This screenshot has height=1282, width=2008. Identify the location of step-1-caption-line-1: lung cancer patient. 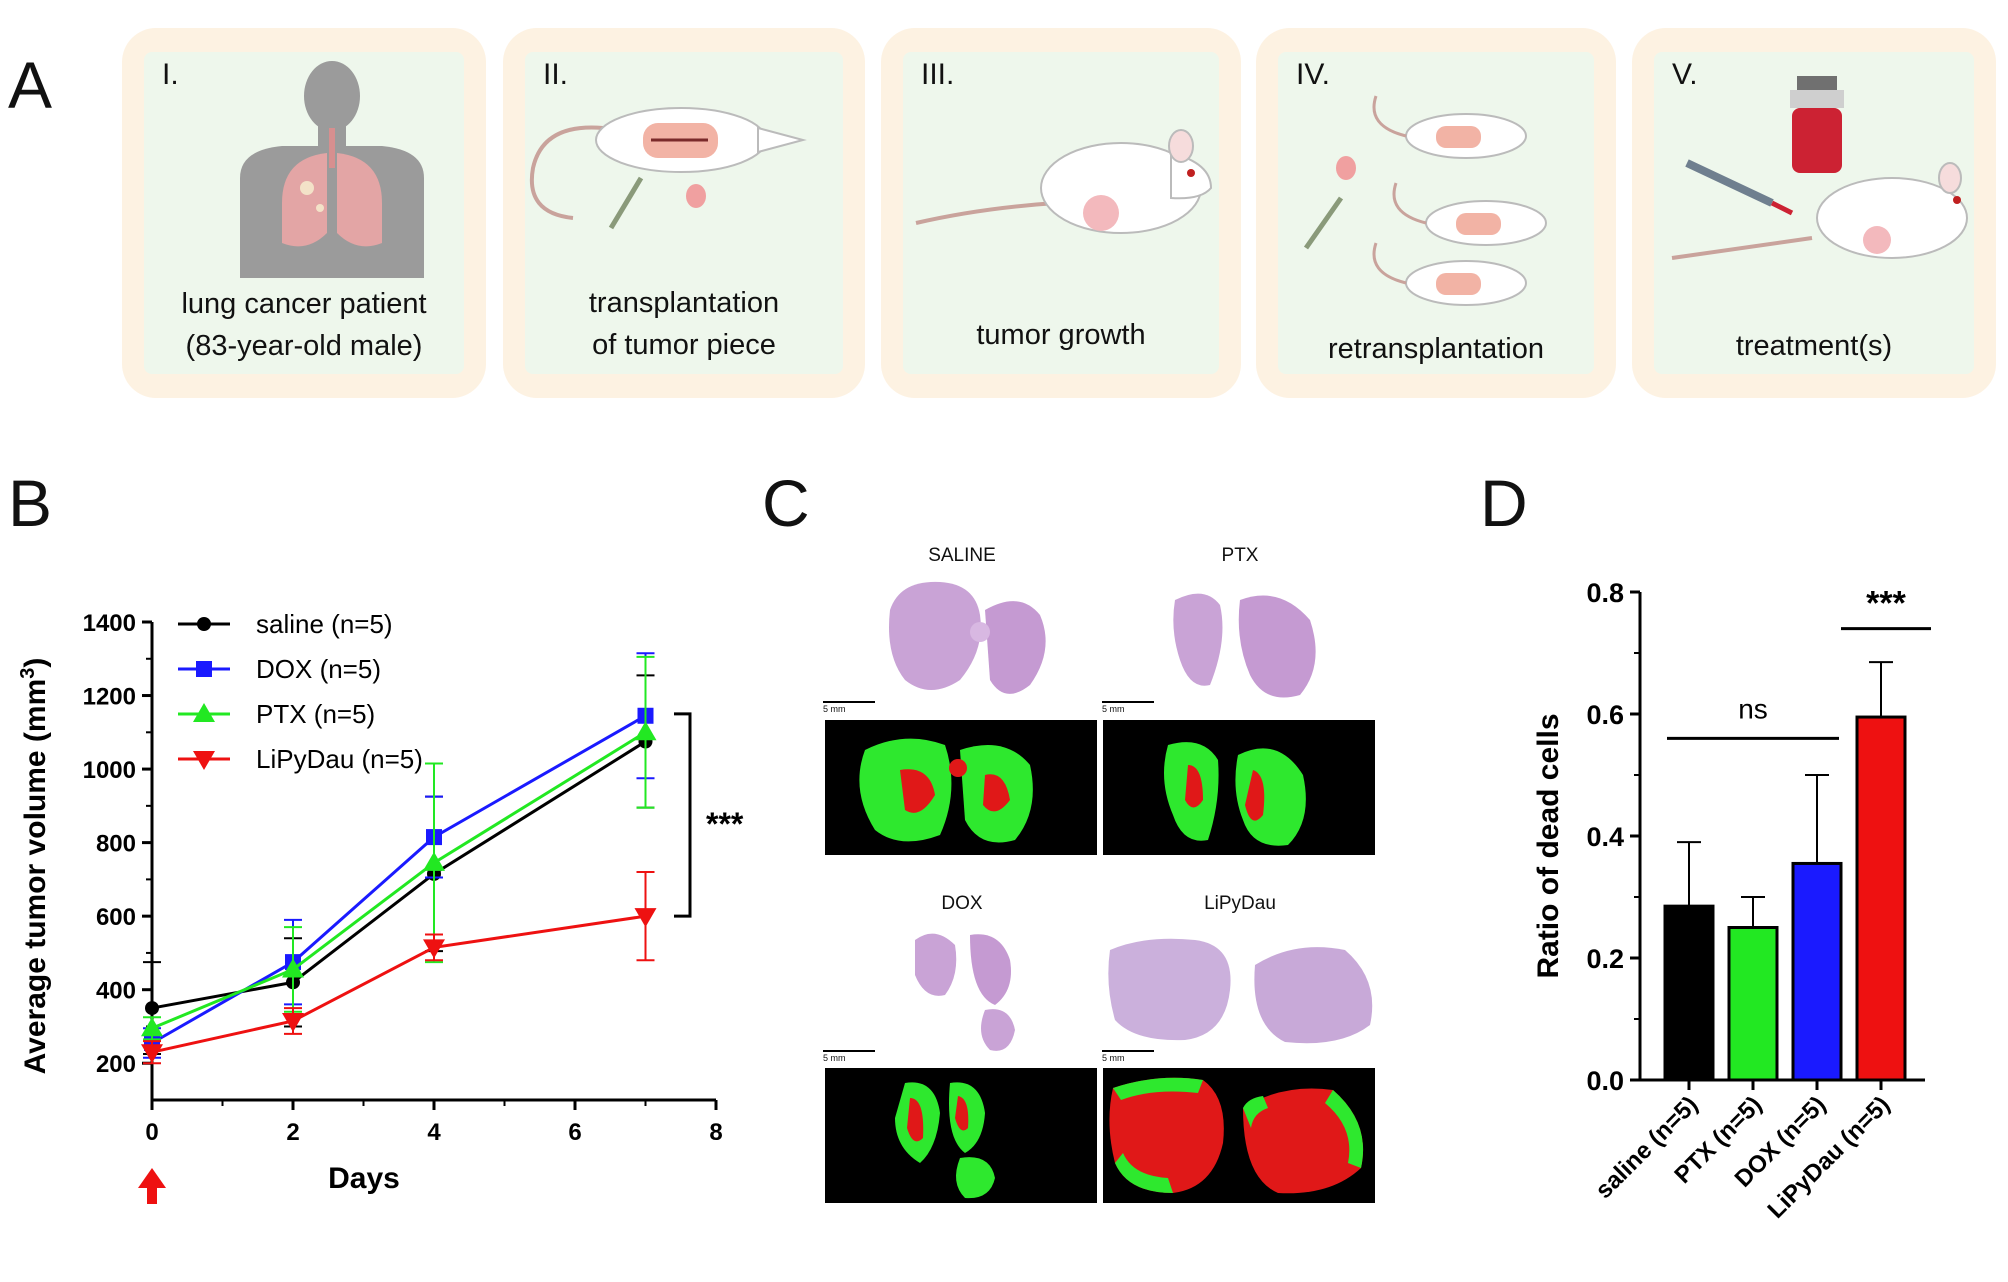
(304, 304).